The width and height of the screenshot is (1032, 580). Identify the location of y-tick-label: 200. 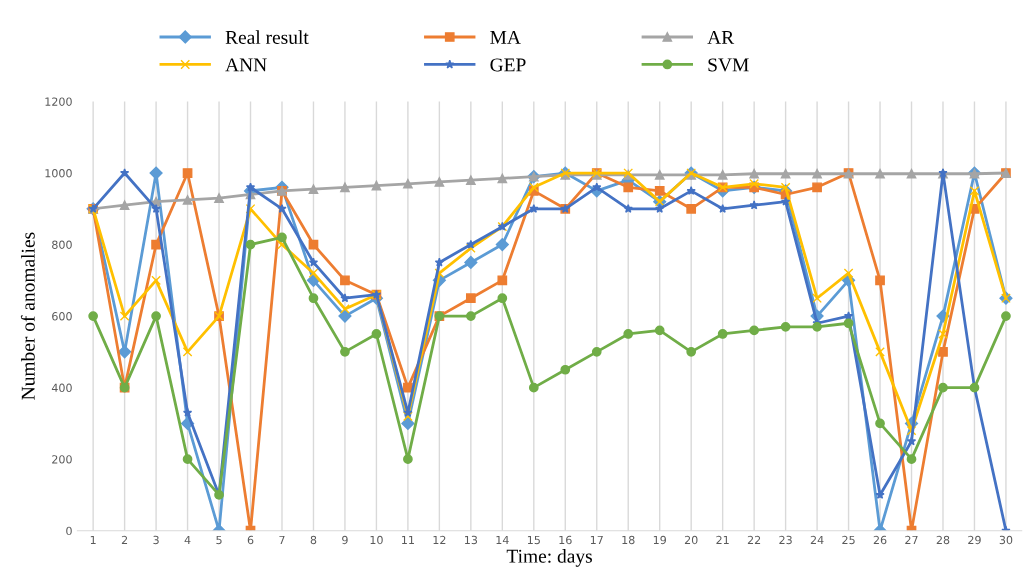
(62, 459).